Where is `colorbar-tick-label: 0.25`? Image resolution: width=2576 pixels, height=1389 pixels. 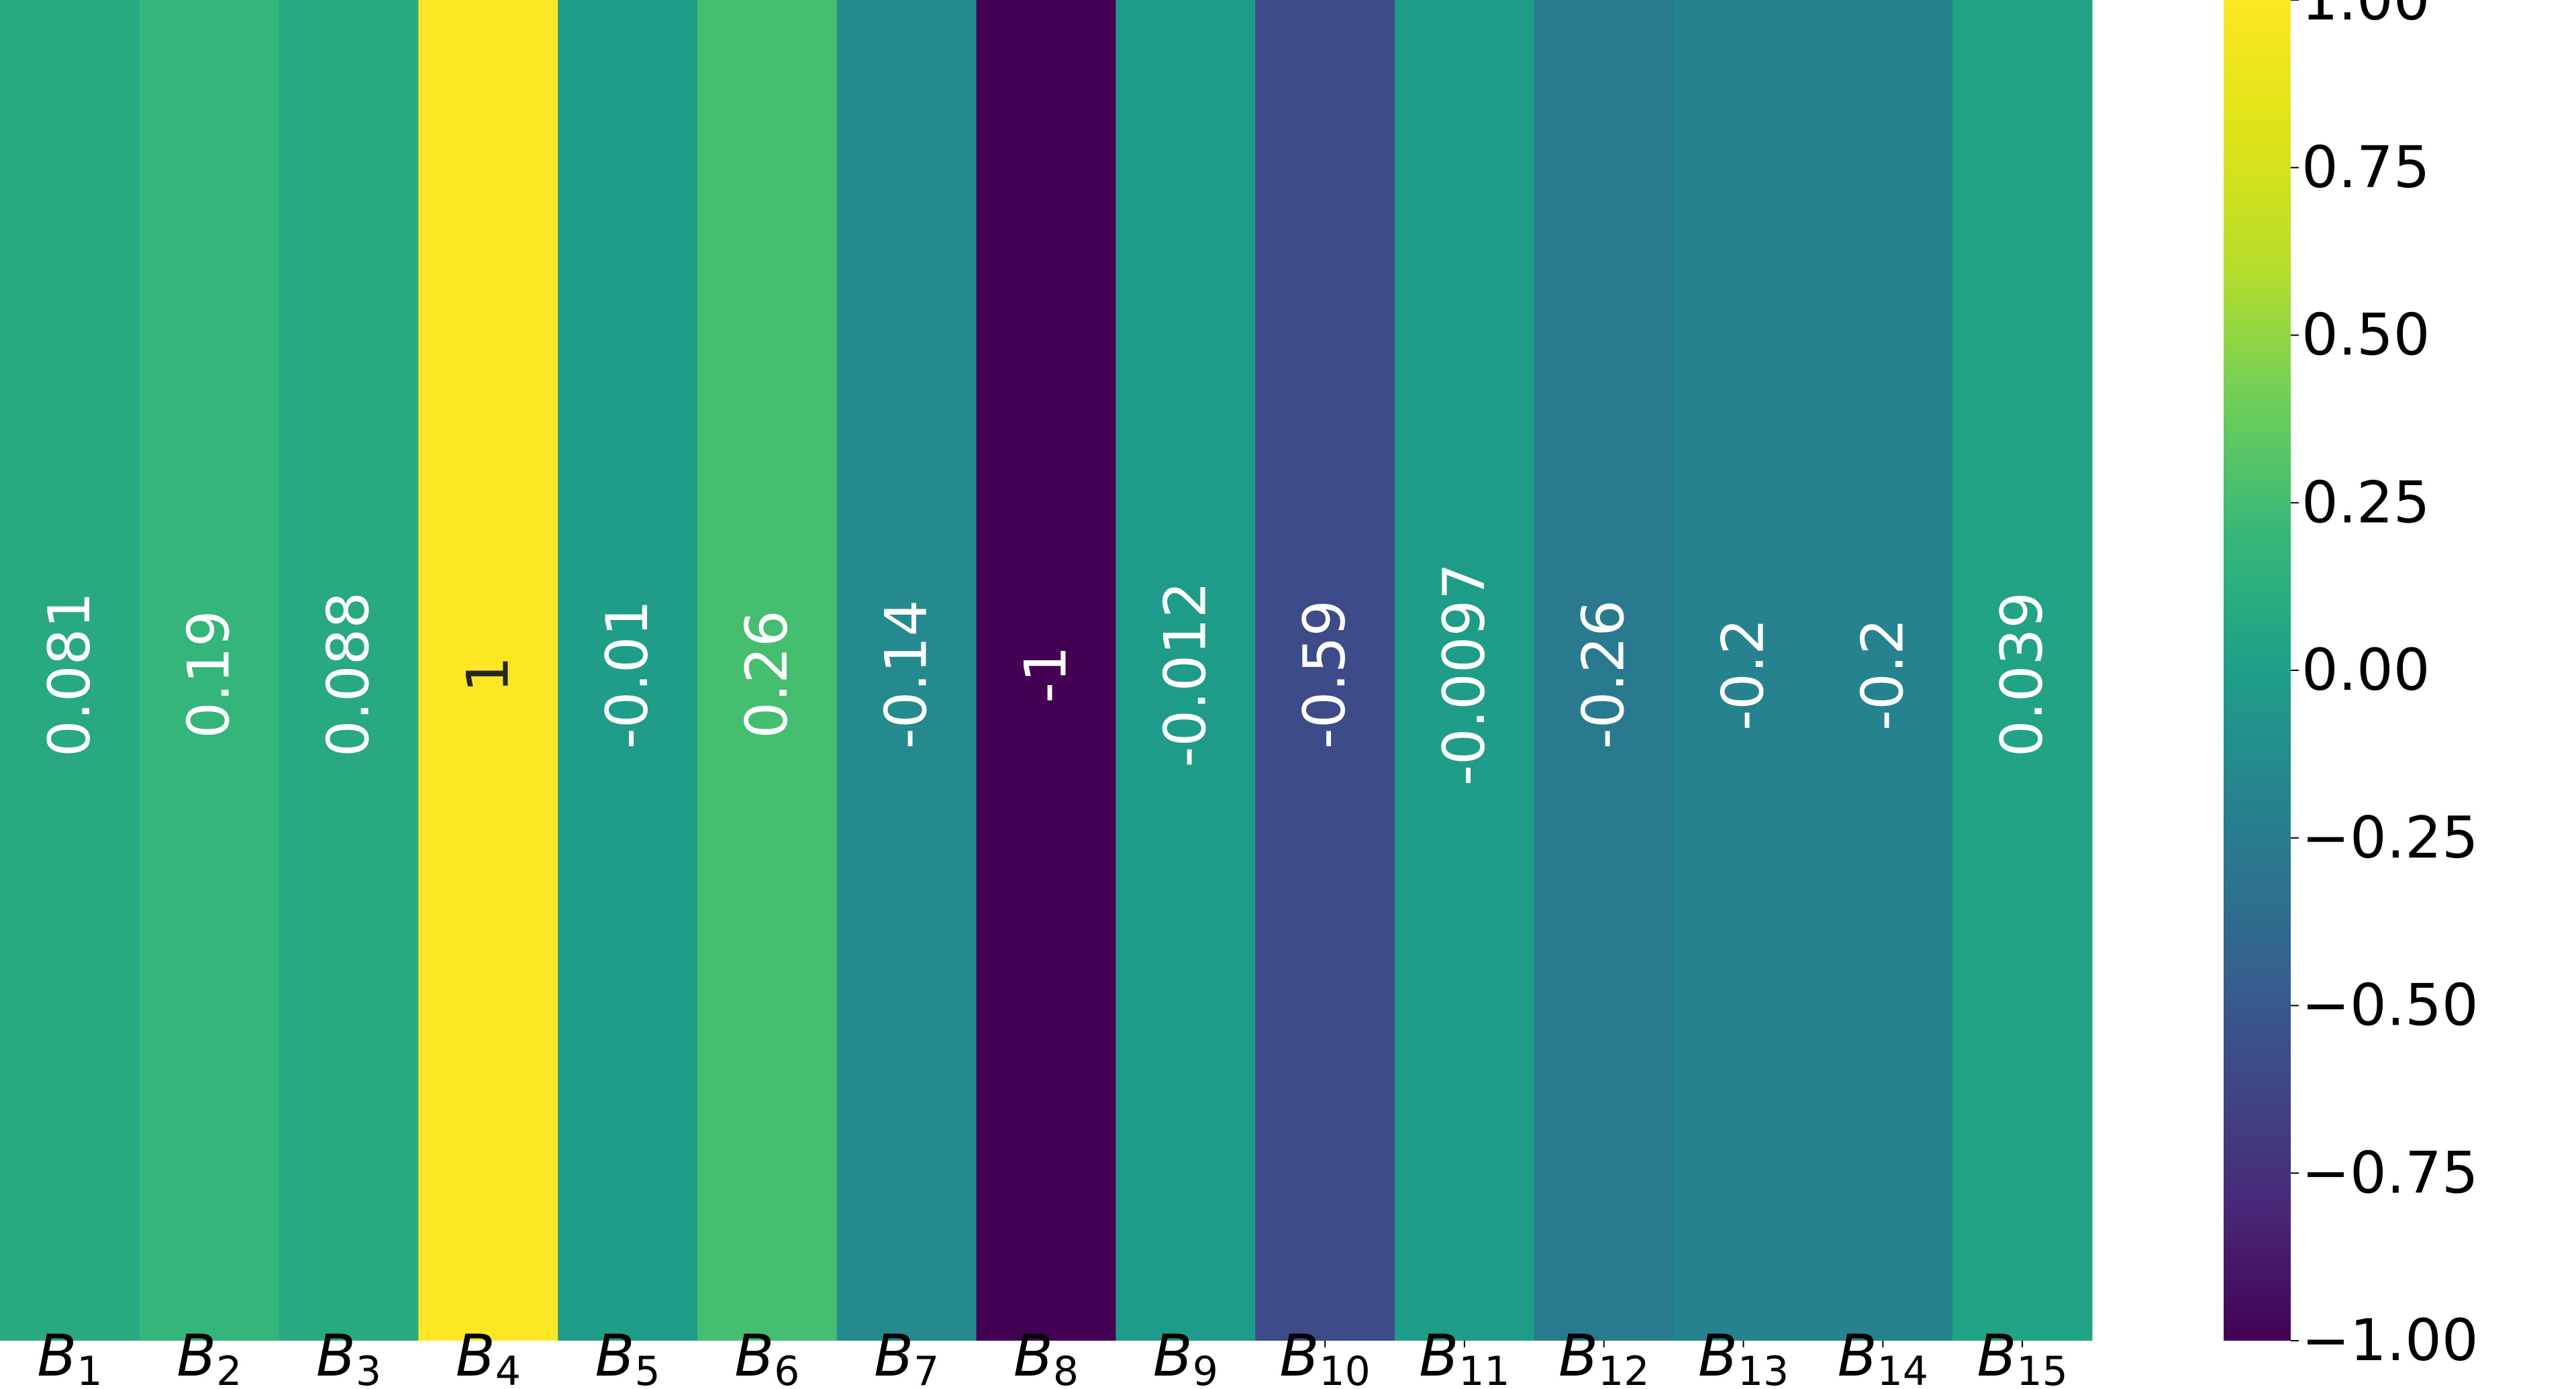
colorbar-tick-label: 0.25 is located at coordinates (2365, 503).